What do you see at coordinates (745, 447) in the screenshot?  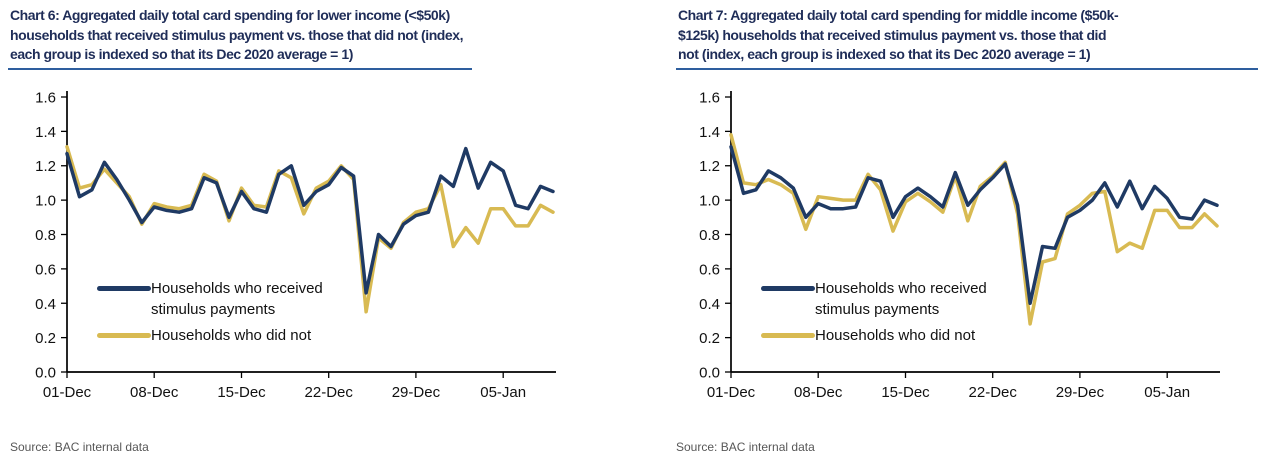 I see `chart7-source-note: Source: BAC internal data` at bounding box center [745, 447].